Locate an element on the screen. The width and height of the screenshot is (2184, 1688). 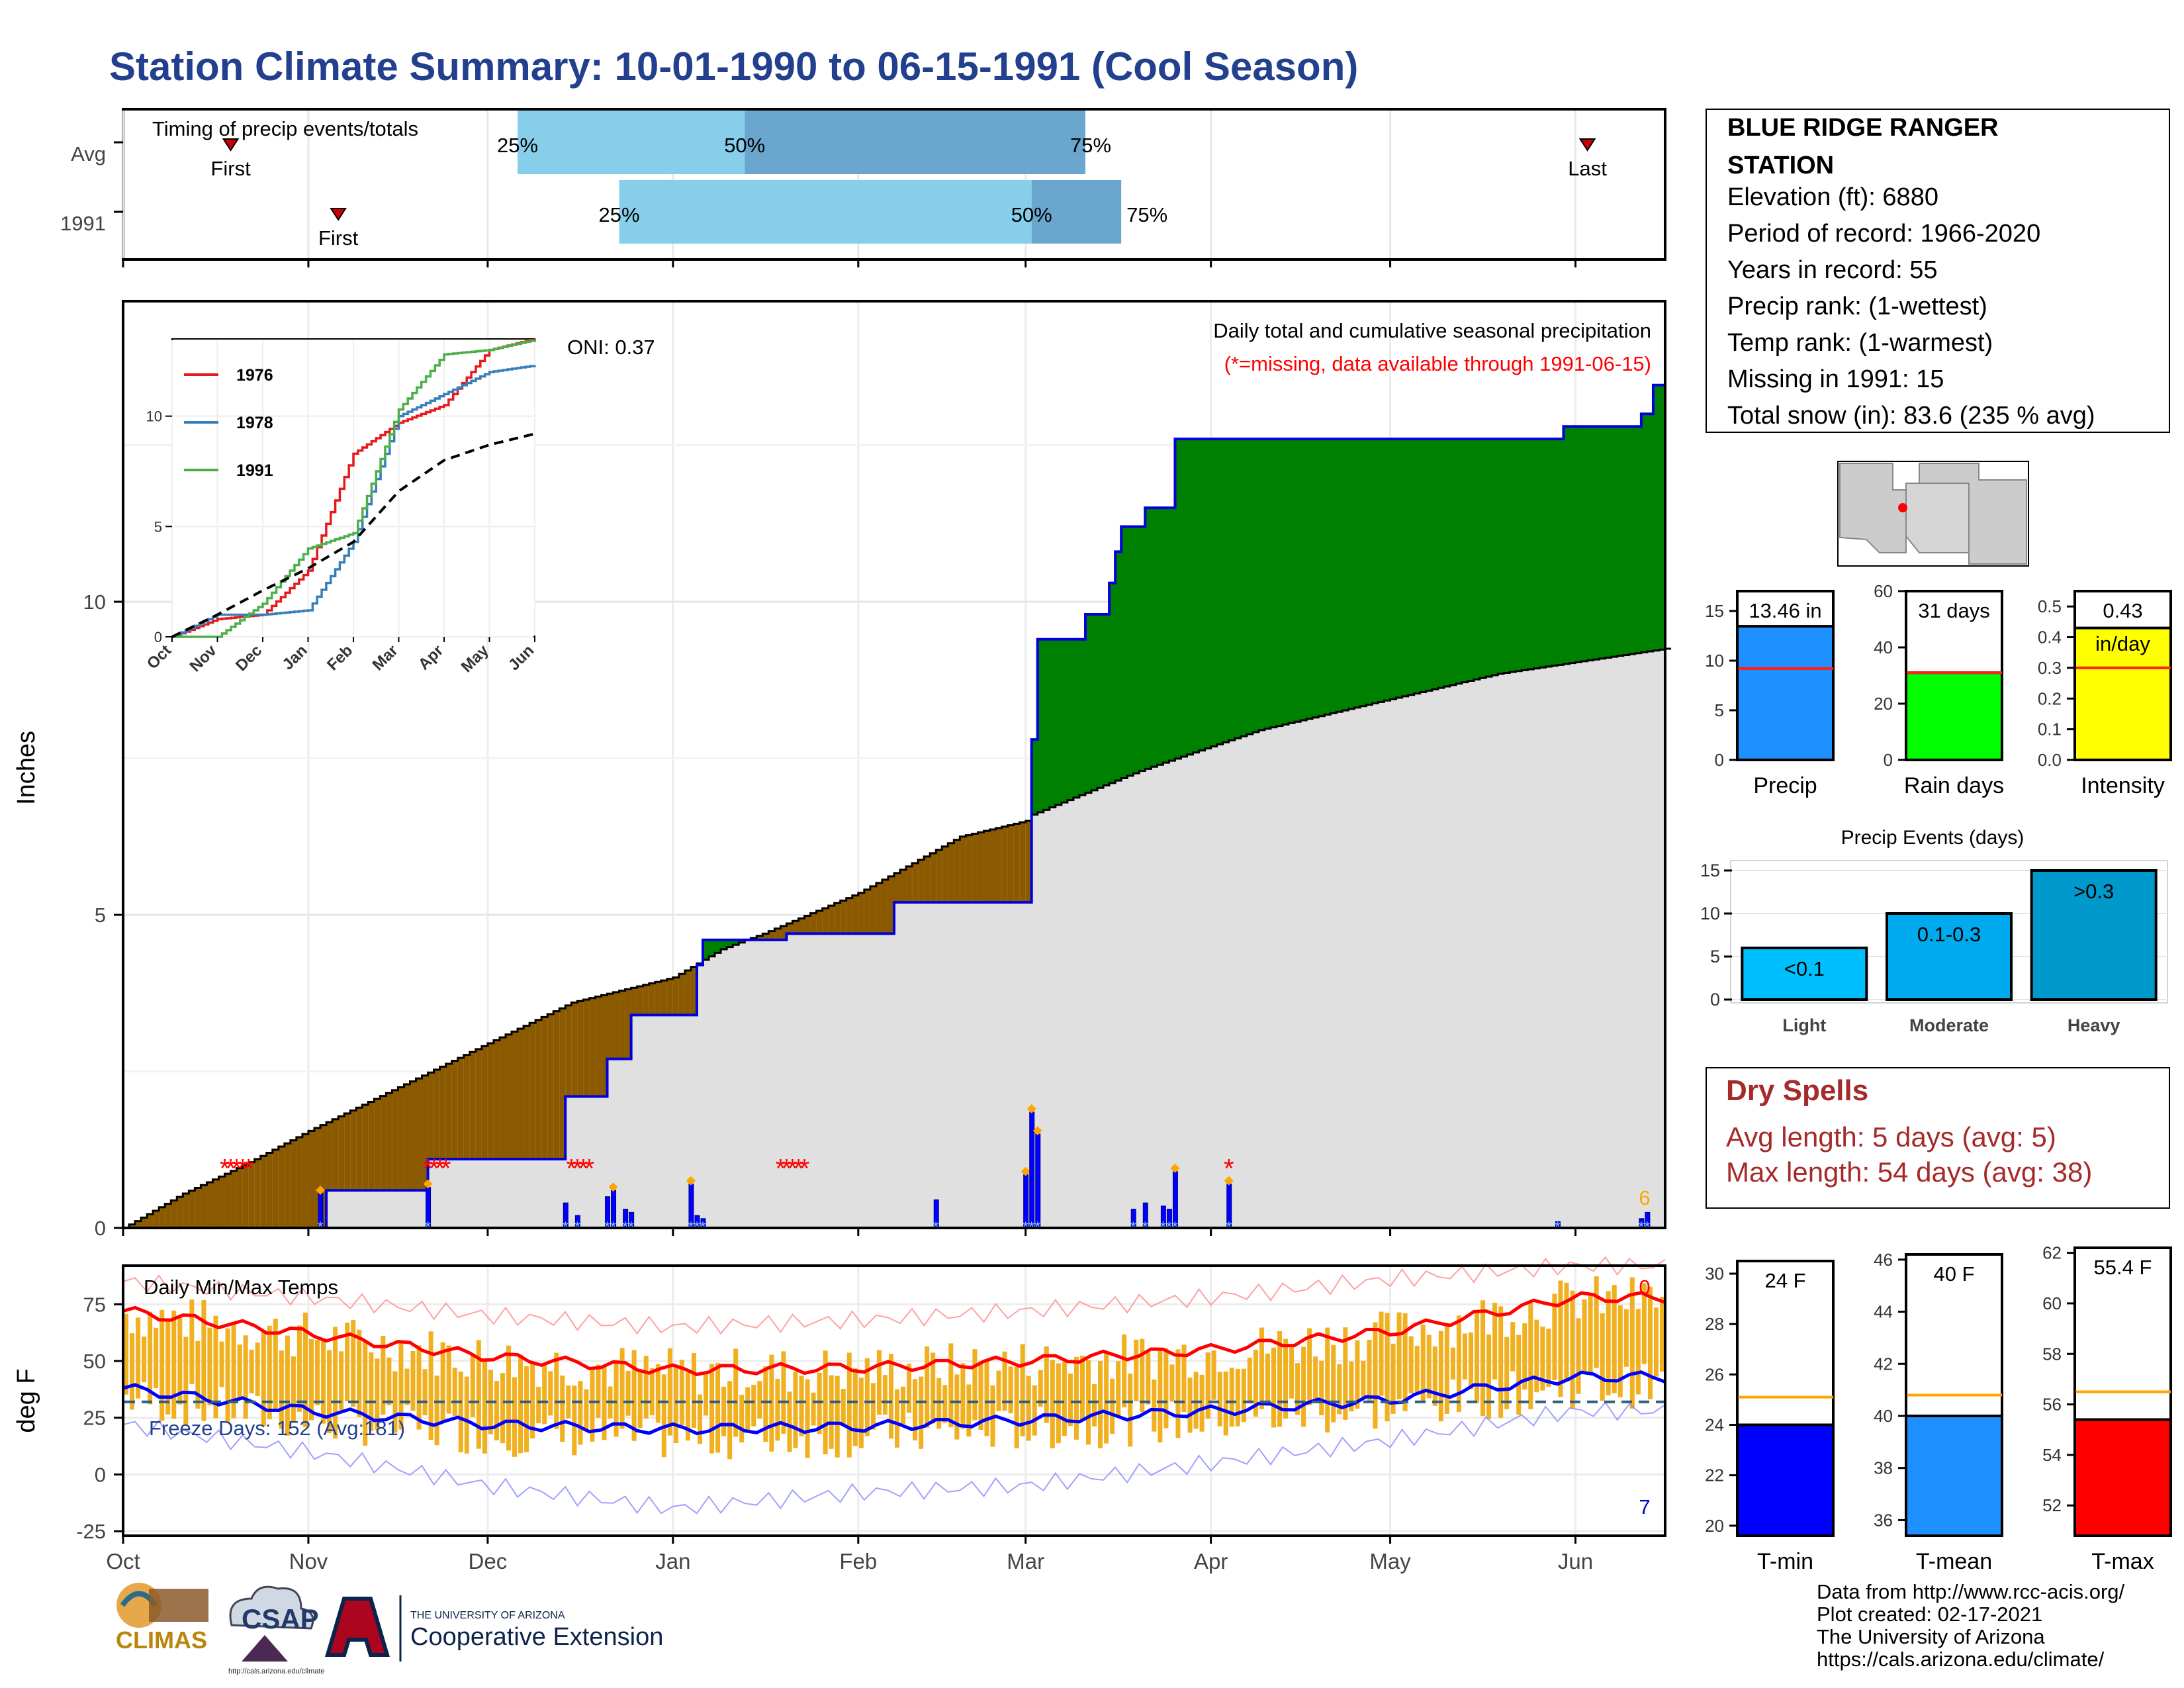
station-years: Years in record: 55 is located at coordinates (1832, 270).